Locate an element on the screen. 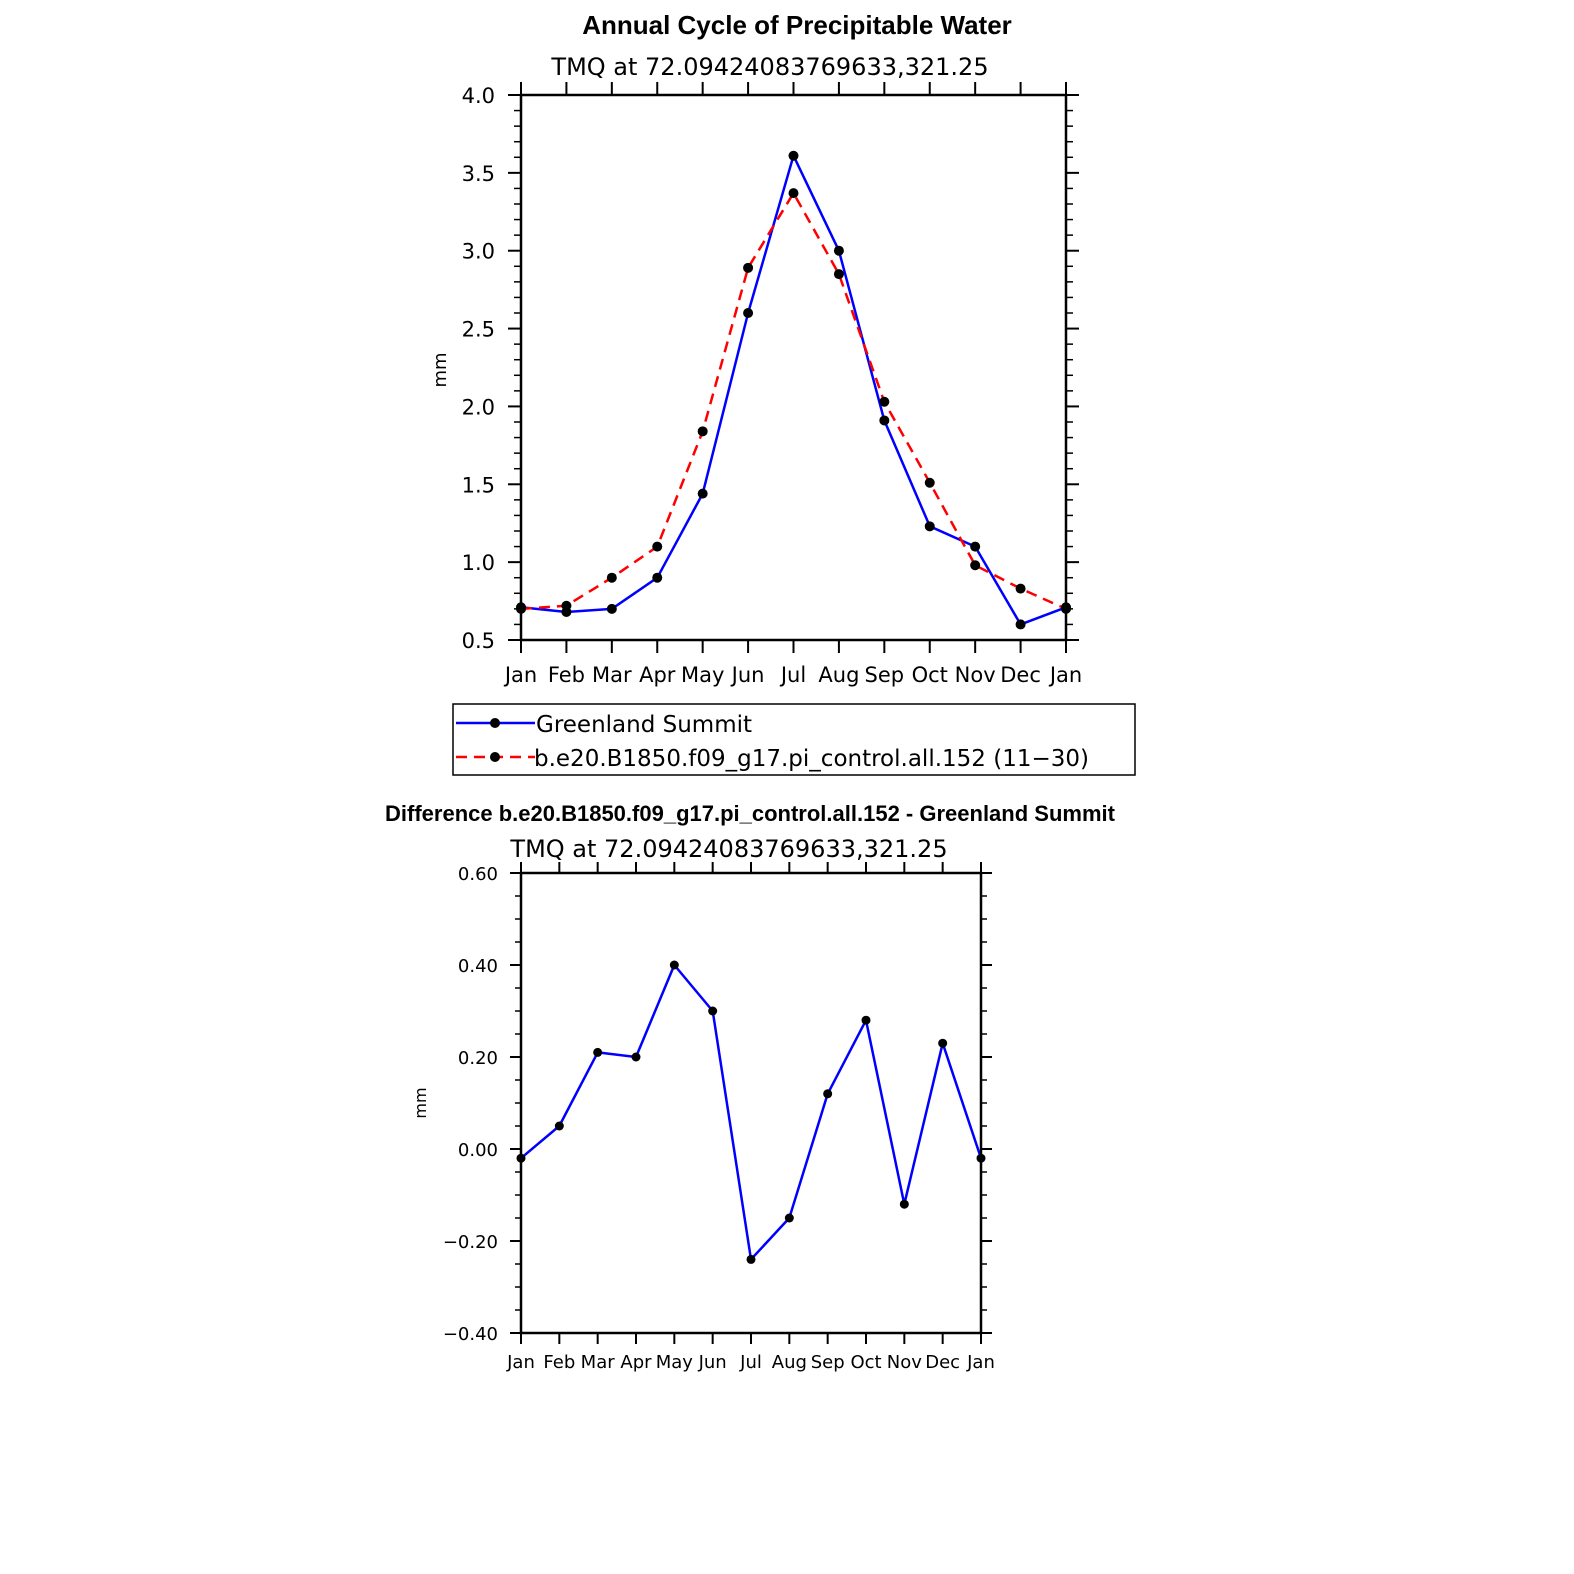  c1-ytick-label: 3.5 is located at coordinates (478, 174).